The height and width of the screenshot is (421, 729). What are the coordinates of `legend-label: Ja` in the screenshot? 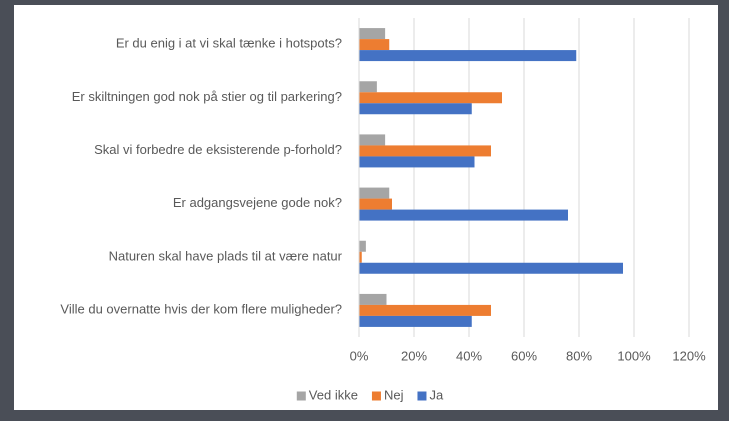 It's located at (436, 394).